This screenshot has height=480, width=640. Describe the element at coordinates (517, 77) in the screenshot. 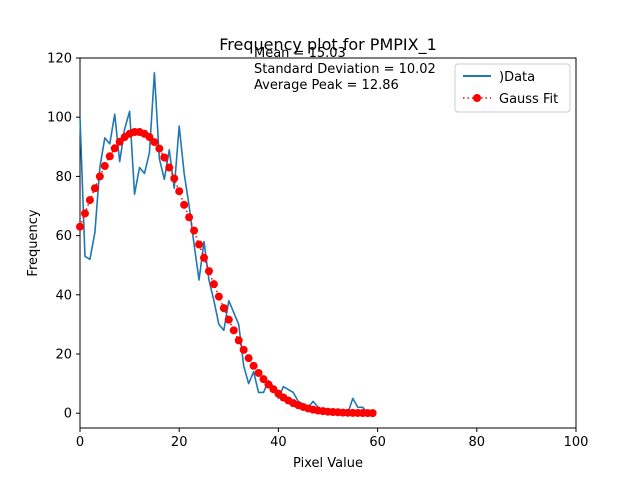

I see `legend-data-label: )Data` at that location.